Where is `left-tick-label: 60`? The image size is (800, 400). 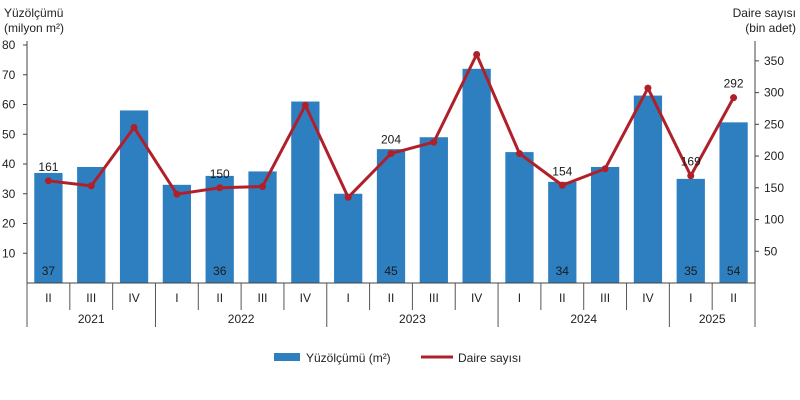 left-tick-label: 60 is located at coordinates (9, 105).